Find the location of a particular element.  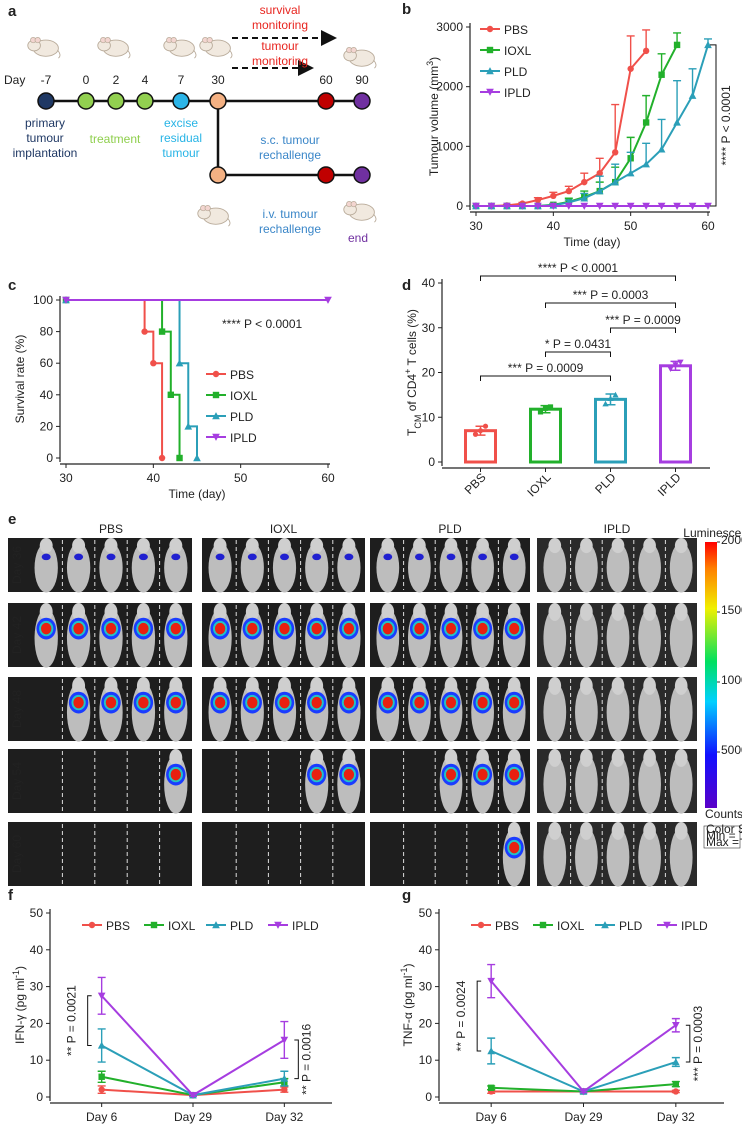

annotation-line: rechallenge is located at coordinates (290, 155).